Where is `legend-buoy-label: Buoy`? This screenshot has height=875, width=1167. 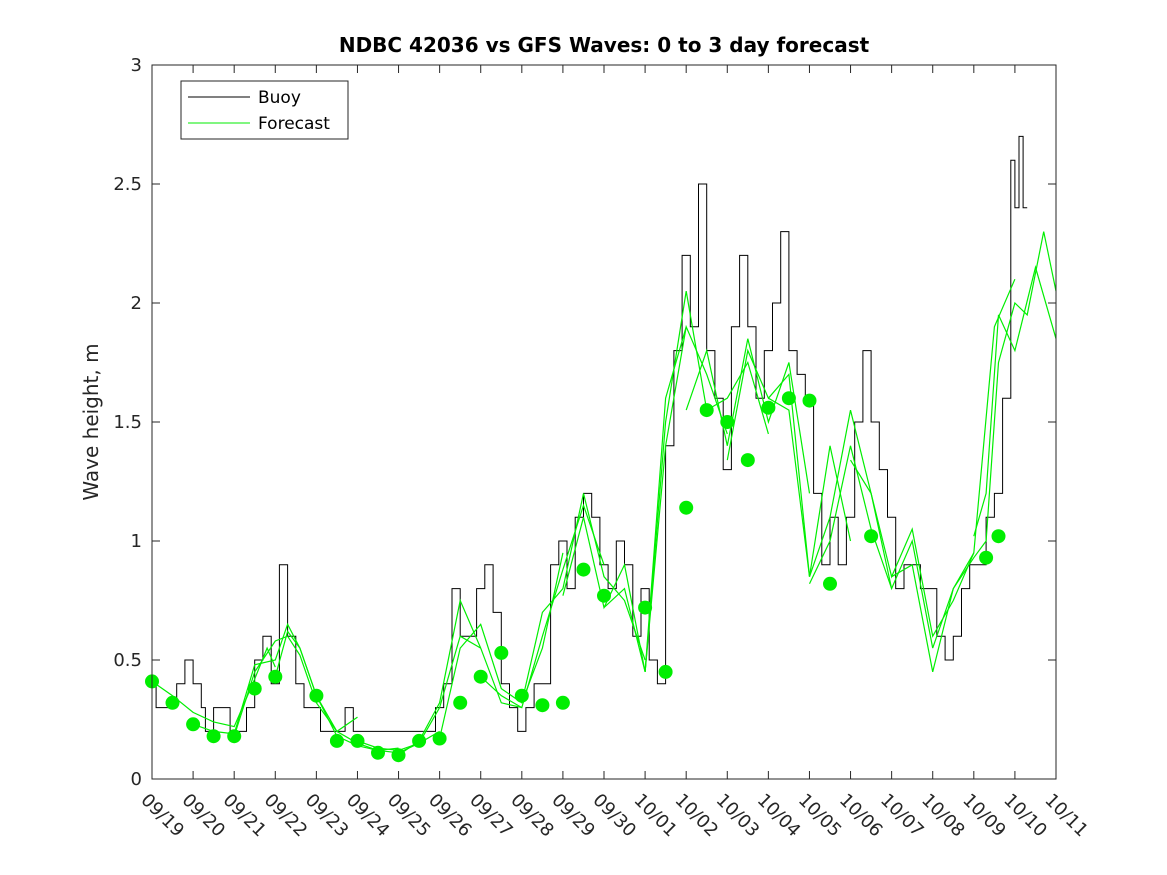 legend-buoy-label: Buoy is located at coordinates (279, 98).